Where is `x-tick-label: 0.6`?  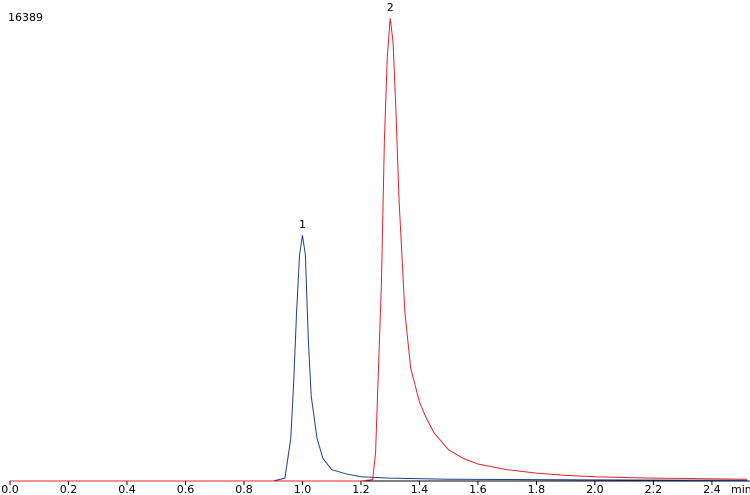 x-tick-label: 0.6 is located at coordinates (186, 489).